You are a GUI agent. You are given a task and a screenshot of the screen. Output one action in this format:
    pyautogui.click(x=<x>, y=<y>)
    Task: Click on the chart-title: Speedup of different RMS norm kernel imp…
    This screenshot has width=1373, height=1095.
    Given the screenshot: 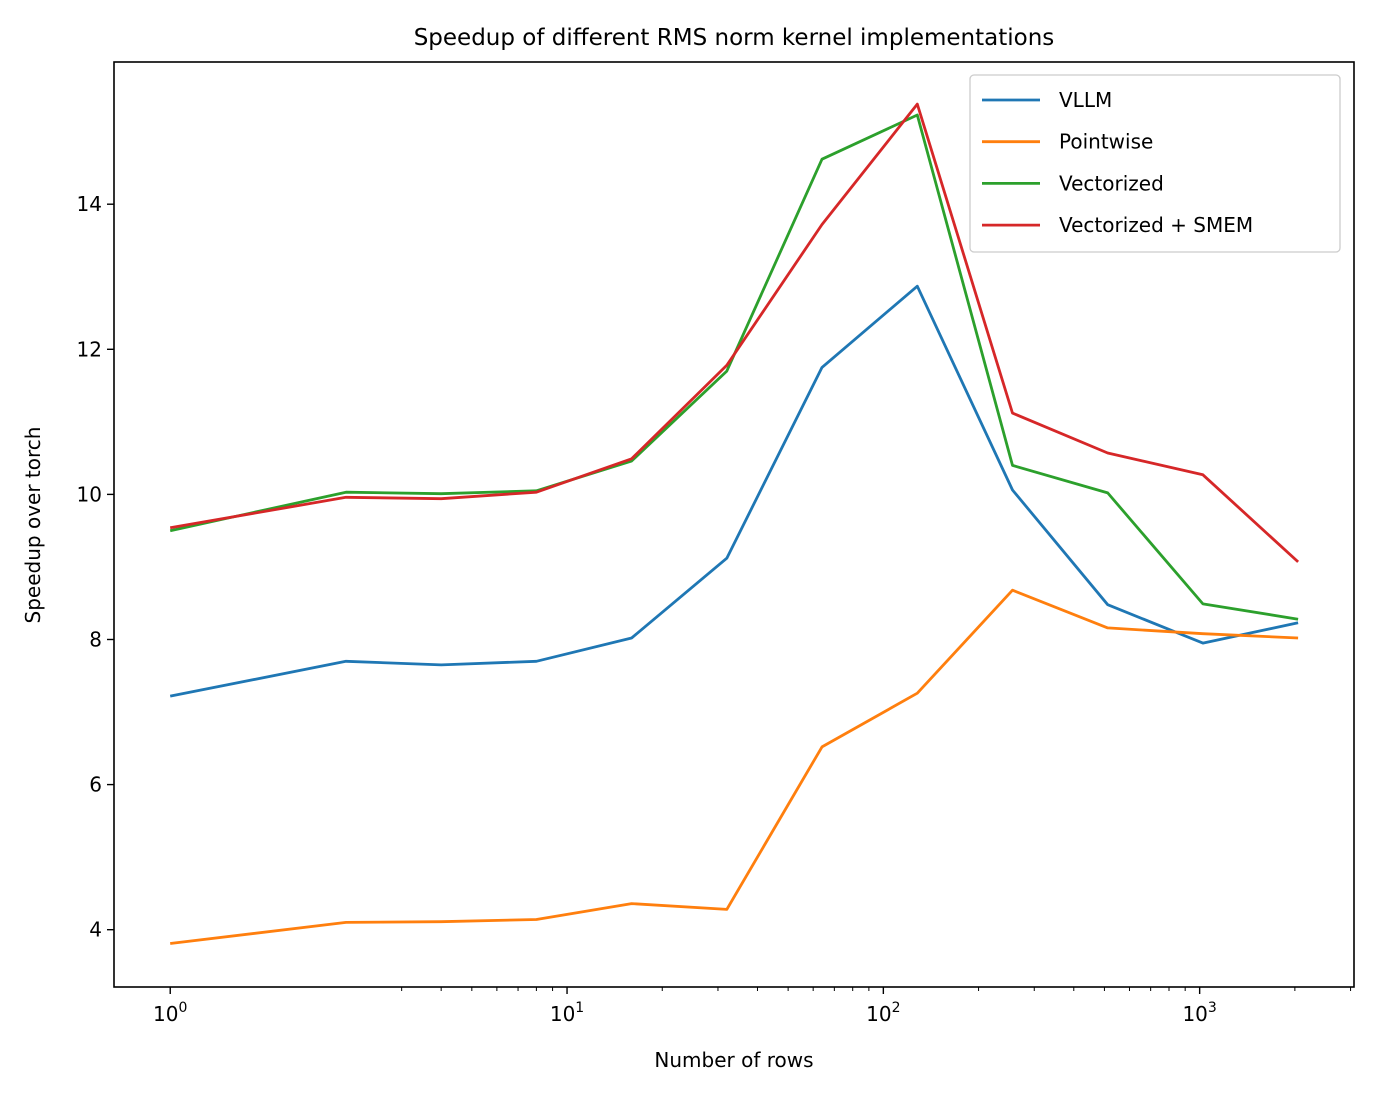 What is the action you would take?
    pyautogui.click(x=734, y=38)
    